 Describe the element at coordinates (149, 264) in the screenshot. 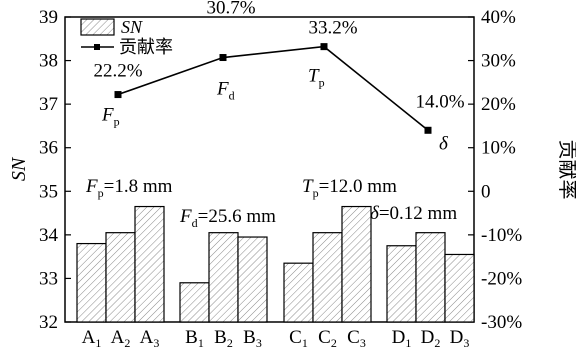

I see `bar-a3` at that location.